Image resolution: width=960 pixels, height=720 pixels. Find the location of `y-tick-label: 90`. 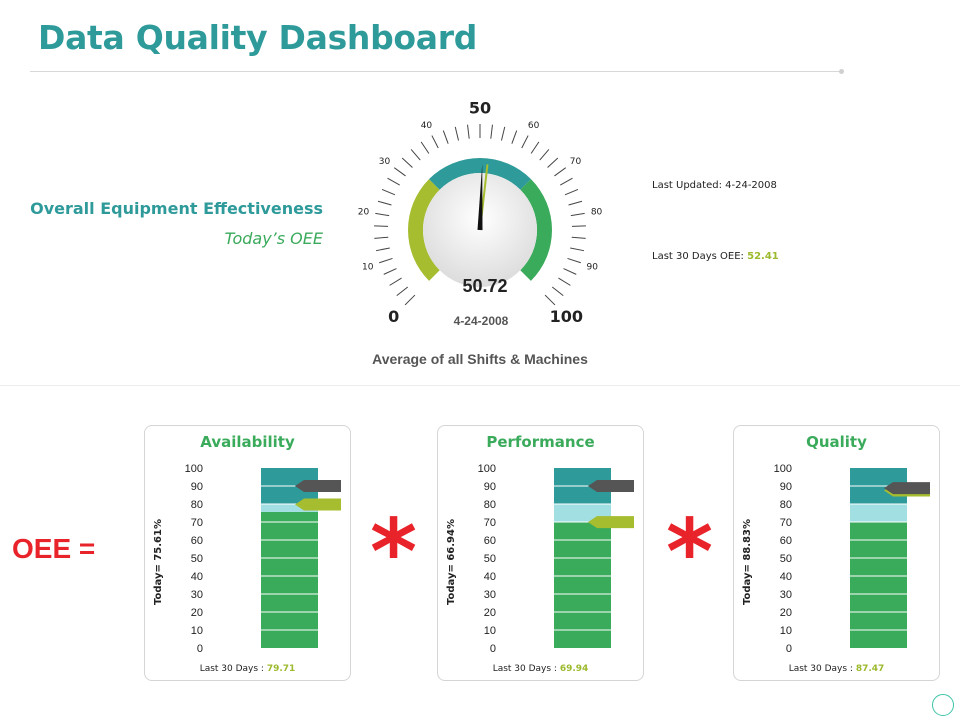

y-tick-label: 90 is located at coordinates (197, 487).